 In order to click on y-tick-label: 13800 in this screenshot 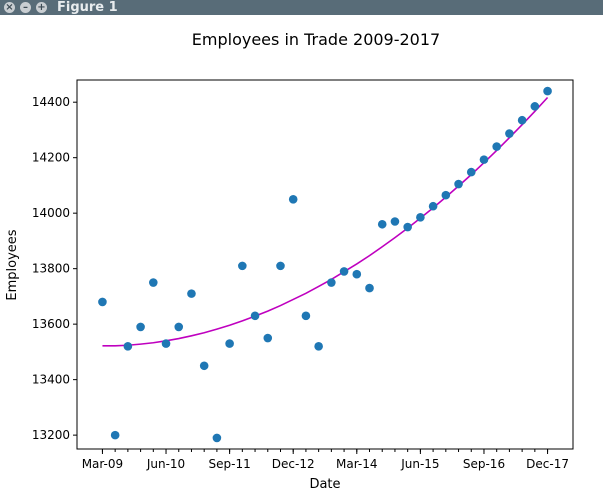, I will do `click(51, 269)`.